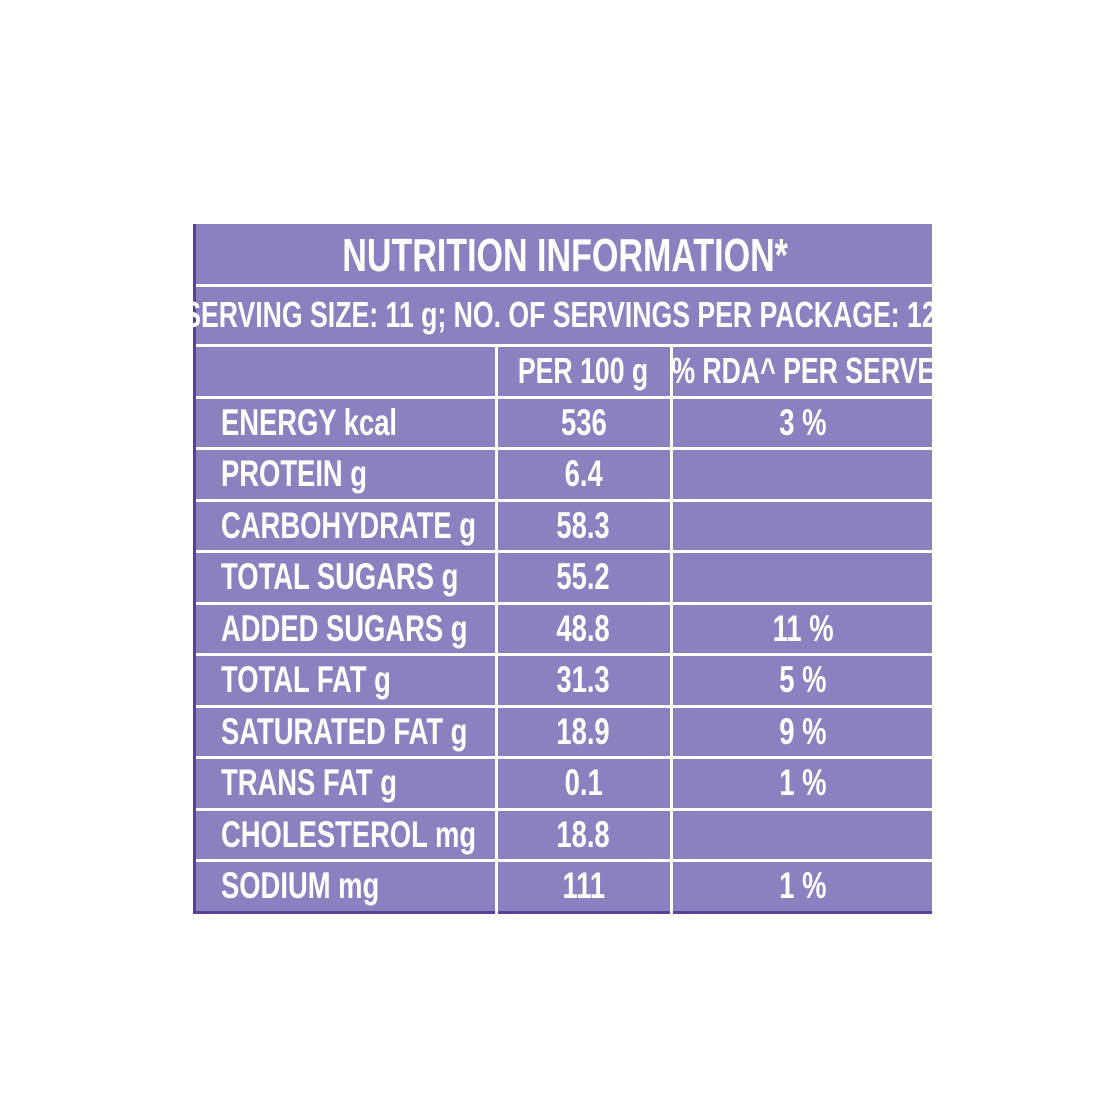  I want to click on row-label: TOTAL FAT g, so click(358, 681).